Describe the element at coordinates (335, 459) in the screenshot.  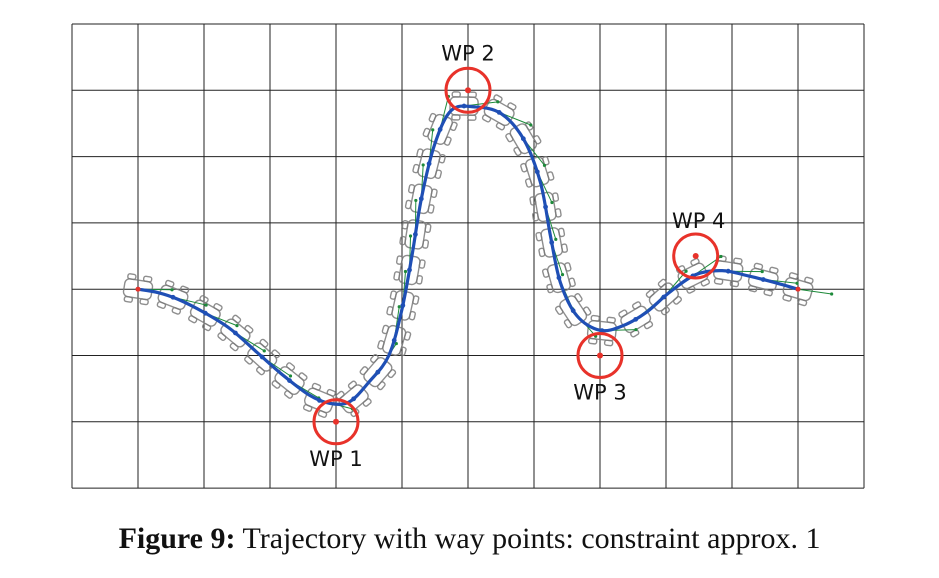
I see `waypoint-label: WP 1` at that location.